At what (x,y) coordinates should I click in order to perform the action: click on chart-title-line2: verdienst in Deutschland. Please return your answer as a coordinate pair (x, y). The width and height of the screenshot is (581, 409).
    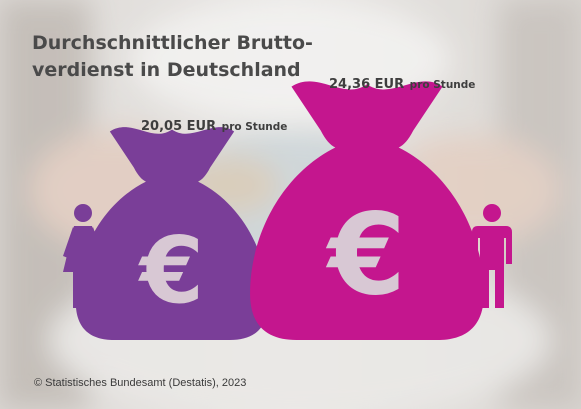
    Looking at the image, I should click on (166, 70).